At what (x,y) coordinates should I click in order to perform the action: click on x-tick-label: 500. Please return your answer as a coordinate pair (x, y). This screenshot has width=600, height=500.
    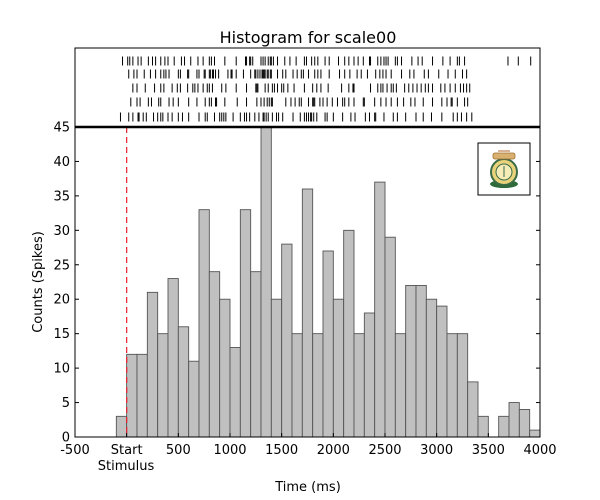
    Looking at the image, I should click on (178, 450).